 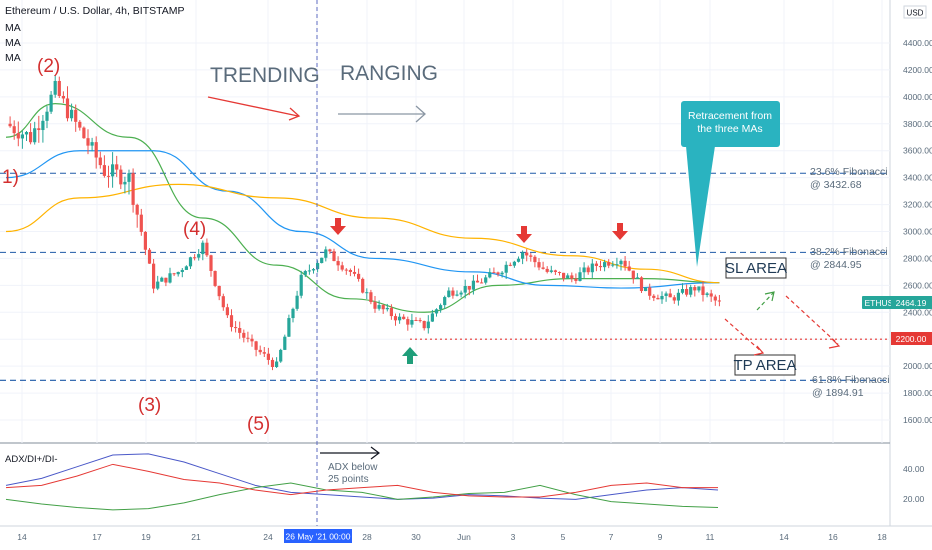 I want to click on adx-annotation: ADX below 25 points, so click(x=353, y=473).